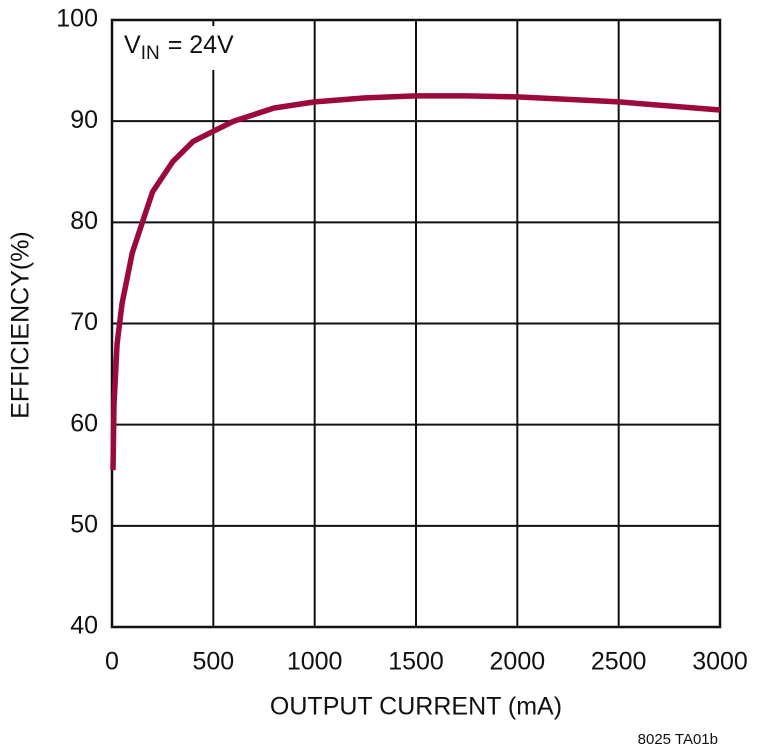 This screenshot has width=760, height=751. I want to click on y-tick-label: 60, so click(84, 423).